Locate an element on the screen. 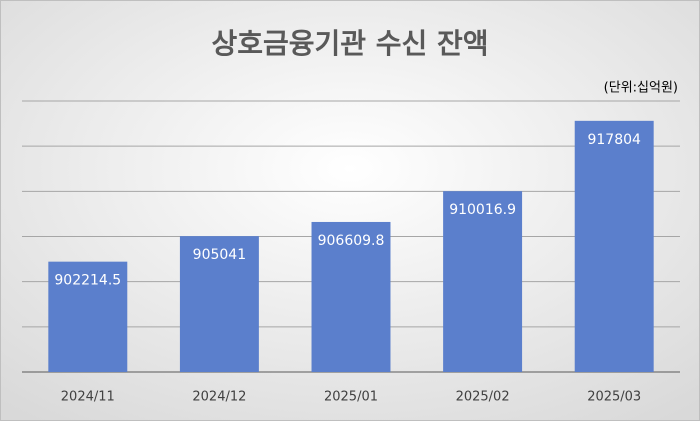  value-label: 905041 is located at coordinates (219, 255).